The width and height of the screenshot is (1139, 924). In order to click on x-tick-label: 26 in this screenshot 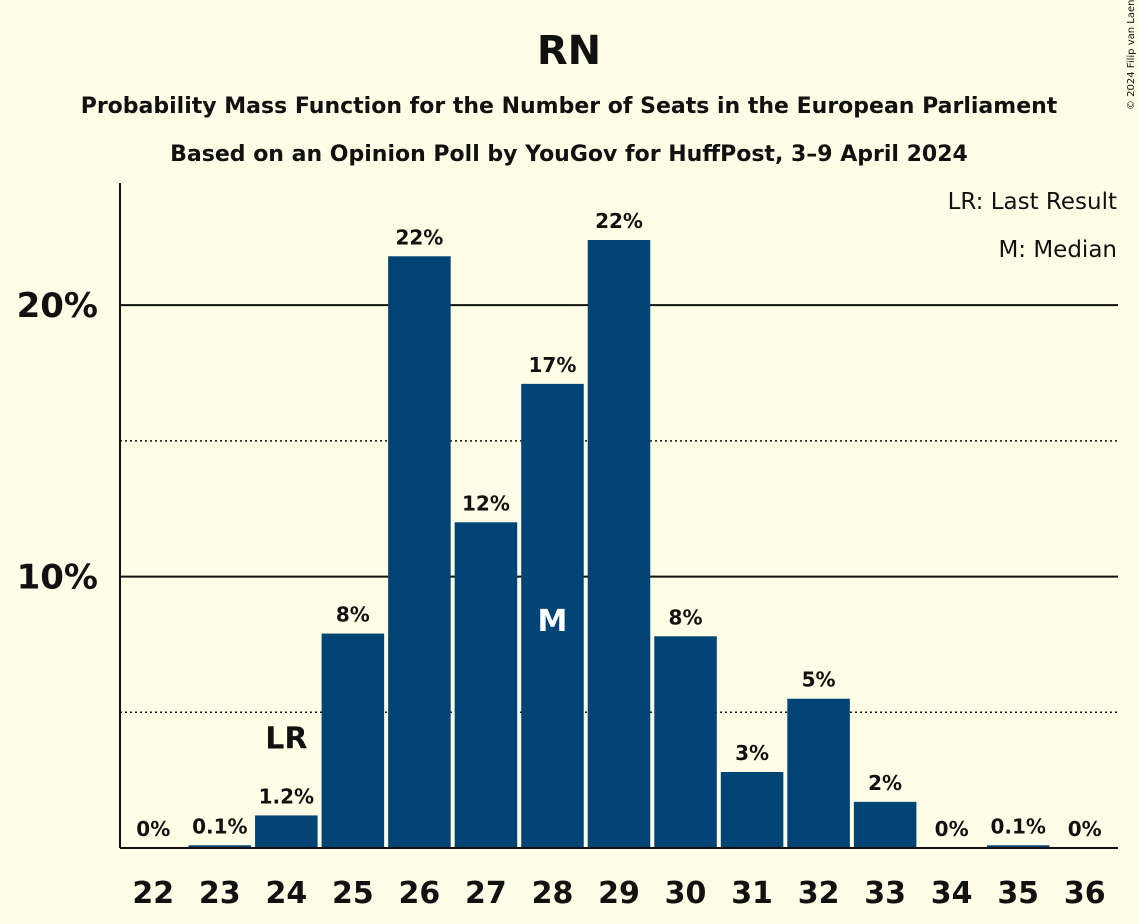, I will do `click(420, 893)`.